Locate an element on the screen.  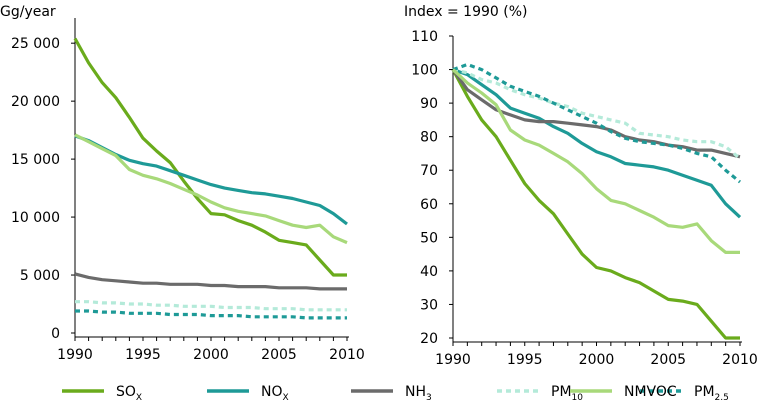
y-tick-label: 110 is located at coordinates (424, 37).